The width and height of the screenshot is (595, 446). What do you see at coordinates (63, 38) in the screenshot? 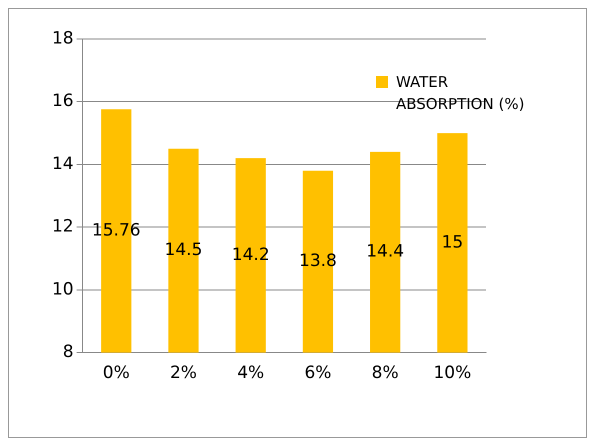
I see `y-tick-label: 18` at bounding box center [63, 38].